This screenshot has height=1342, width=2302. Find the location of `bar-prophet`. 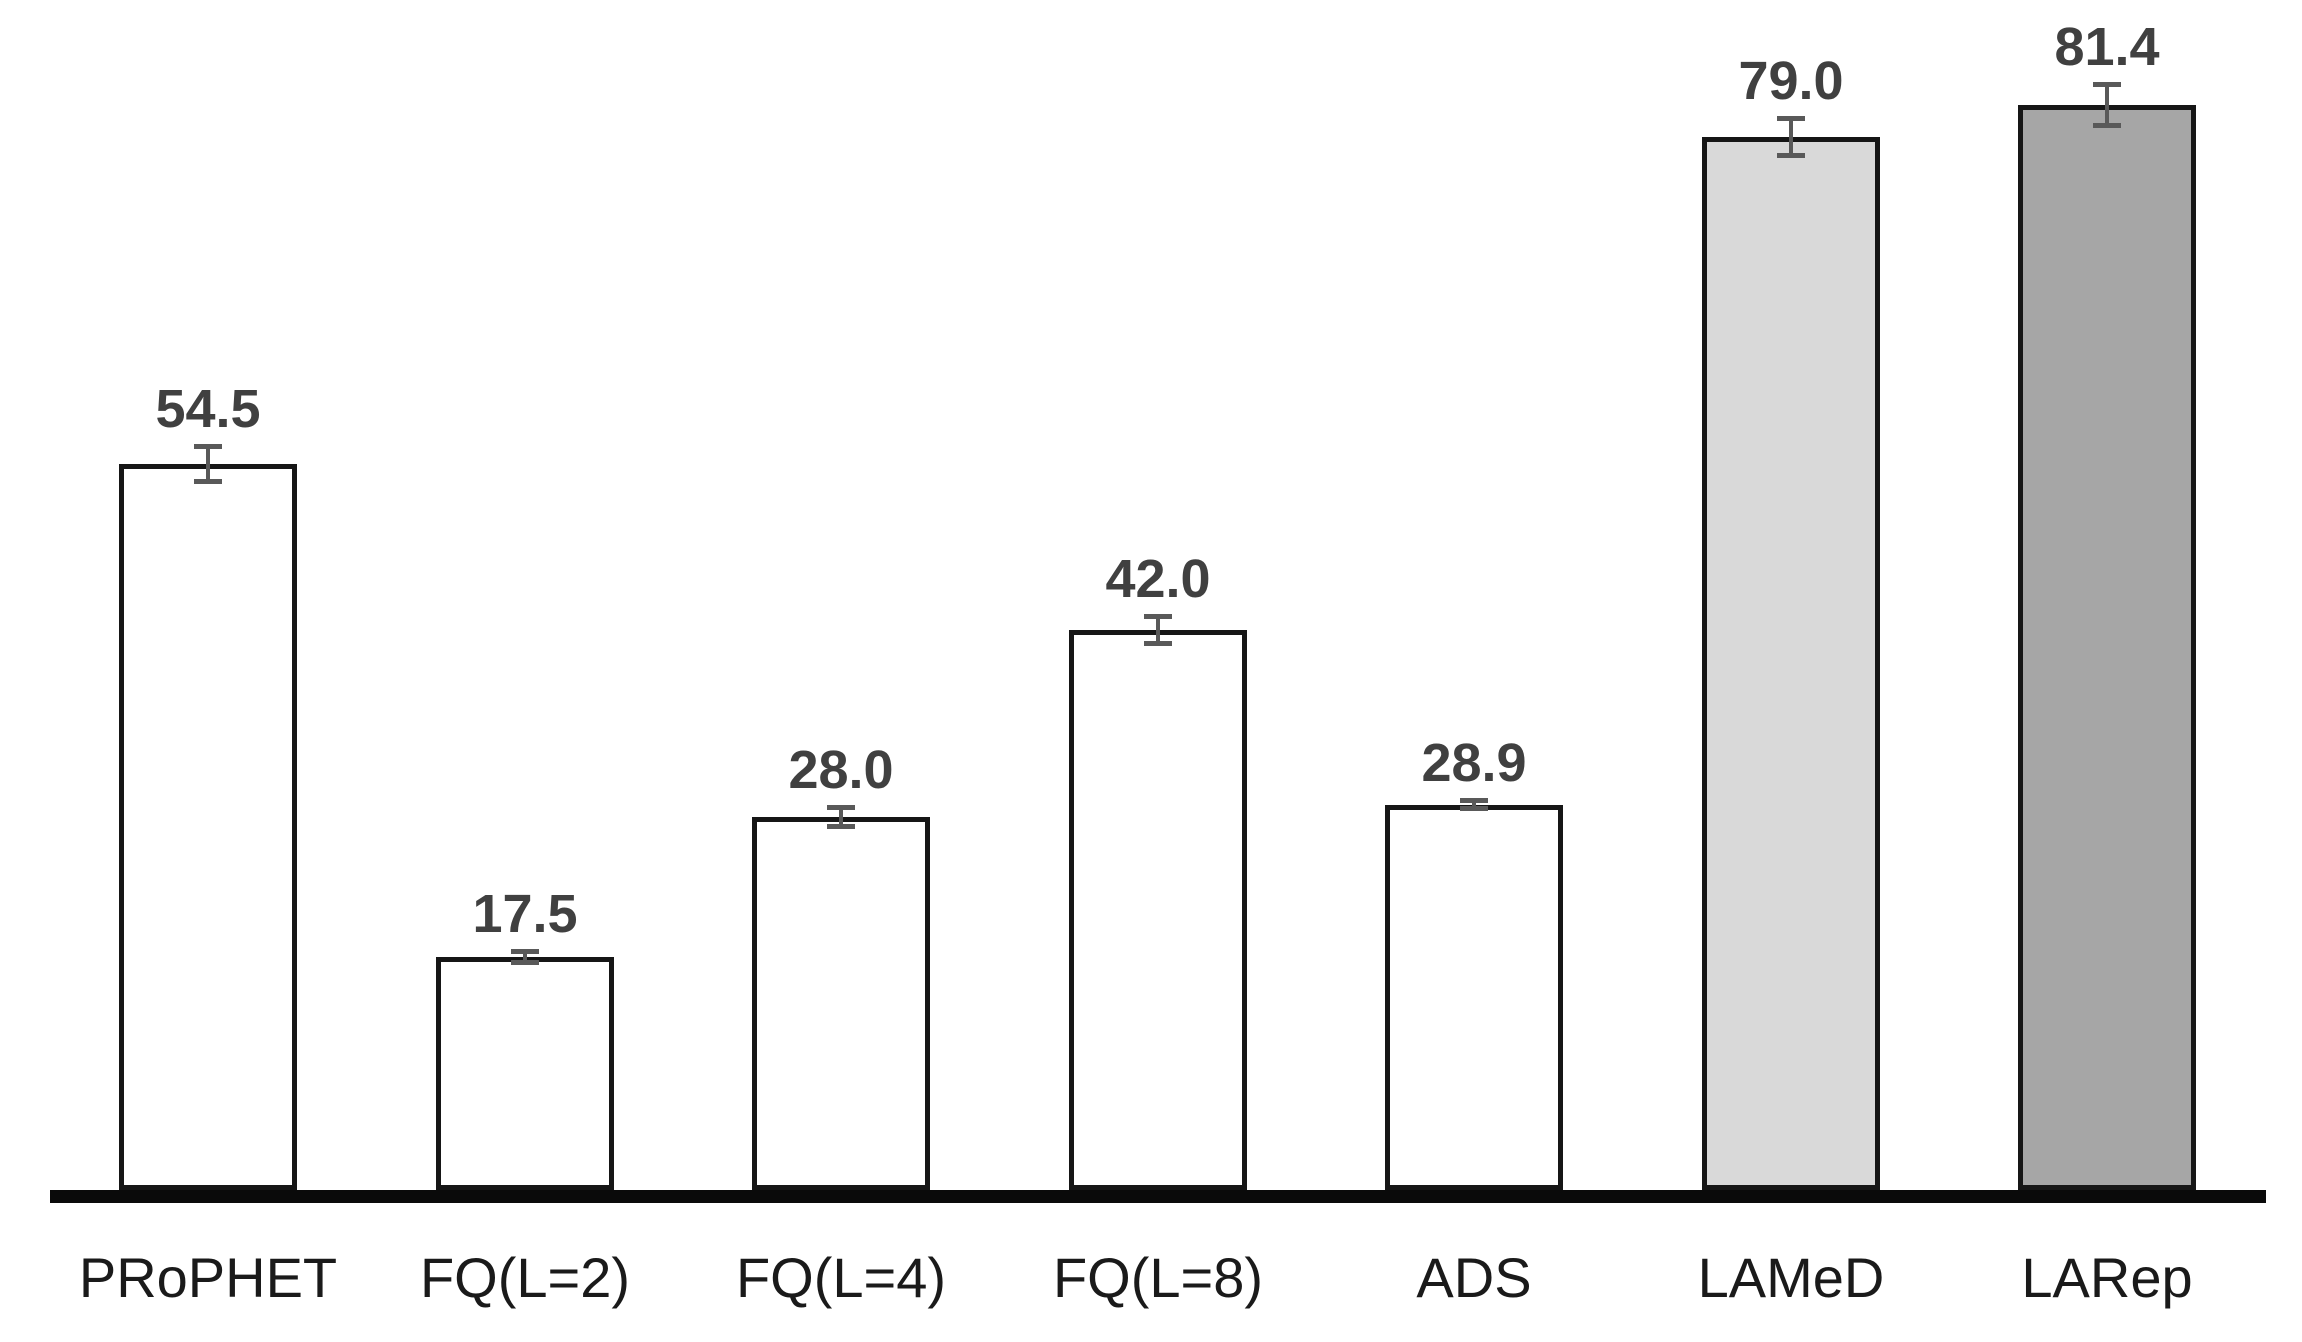

bar-prophet is located at coordinates (208, 826).